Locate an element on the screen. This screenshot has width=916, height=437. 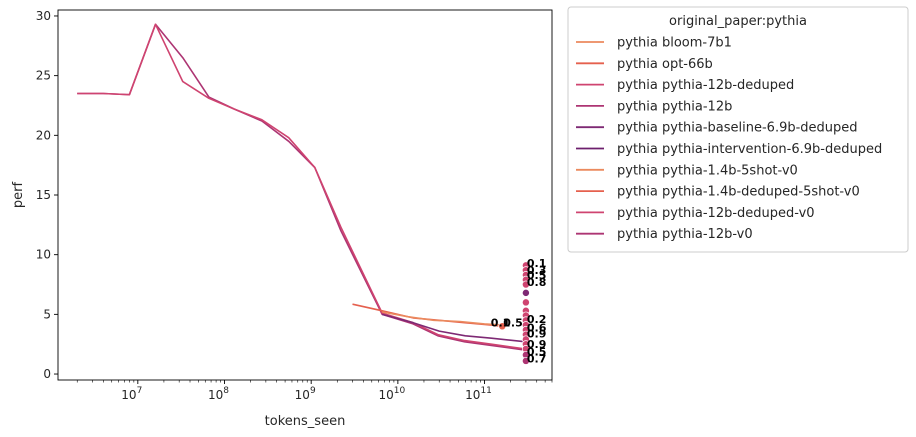
point-label-5: 0.1 is located at coordinates (501, 323).